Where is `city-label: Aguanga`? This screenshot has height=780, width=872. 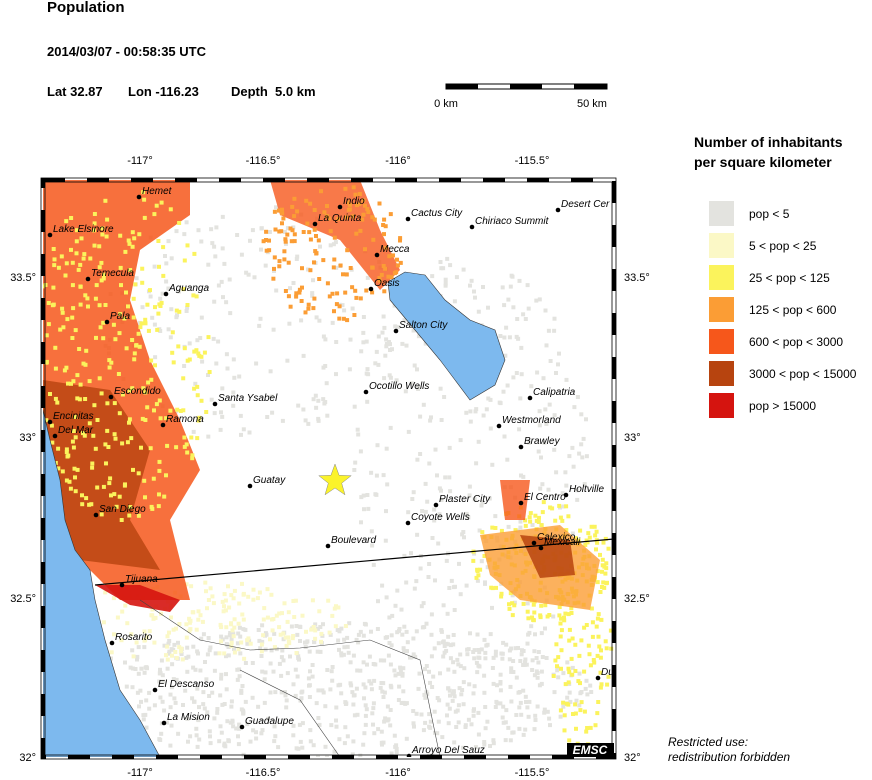
city-label: Aguanga is located at coordinates (188, 288).